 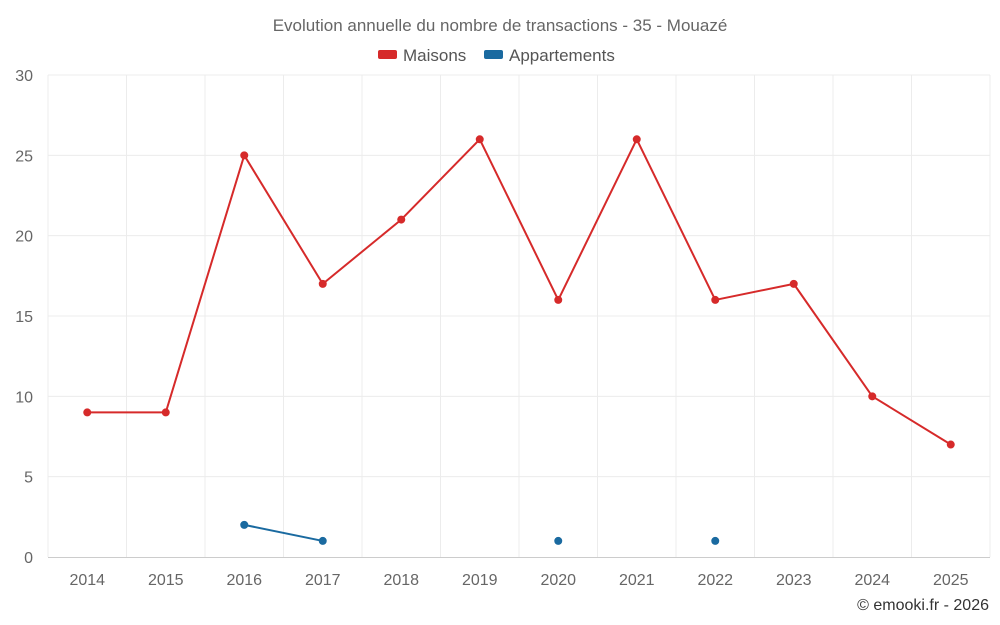 I want to click on x-tick-label: 2021, so click(x=637, y=580).